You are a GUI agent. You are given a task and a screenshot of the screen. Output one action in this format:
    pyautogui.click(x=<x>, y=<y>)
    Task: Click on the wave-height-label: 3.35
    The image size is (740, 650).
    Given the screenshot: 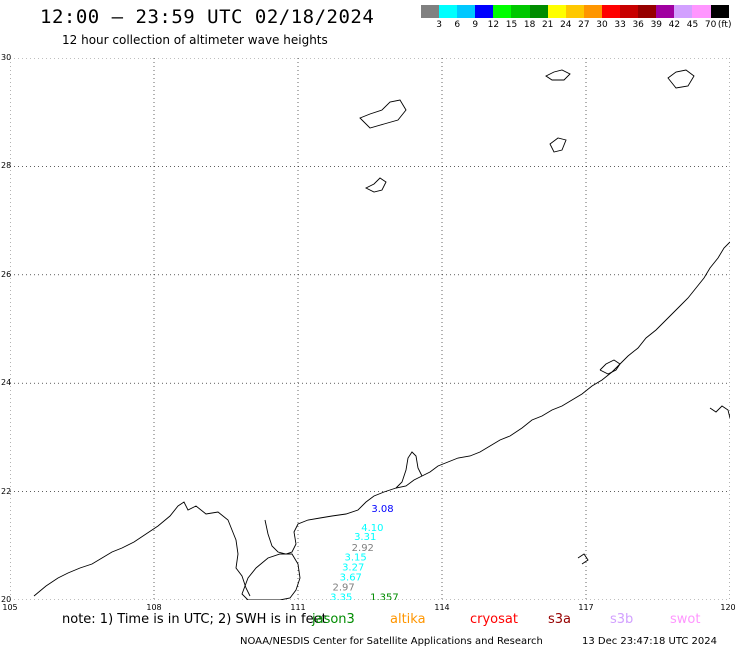 What is the action you would take?
    pyautogui.click(x=341, y=596)
    